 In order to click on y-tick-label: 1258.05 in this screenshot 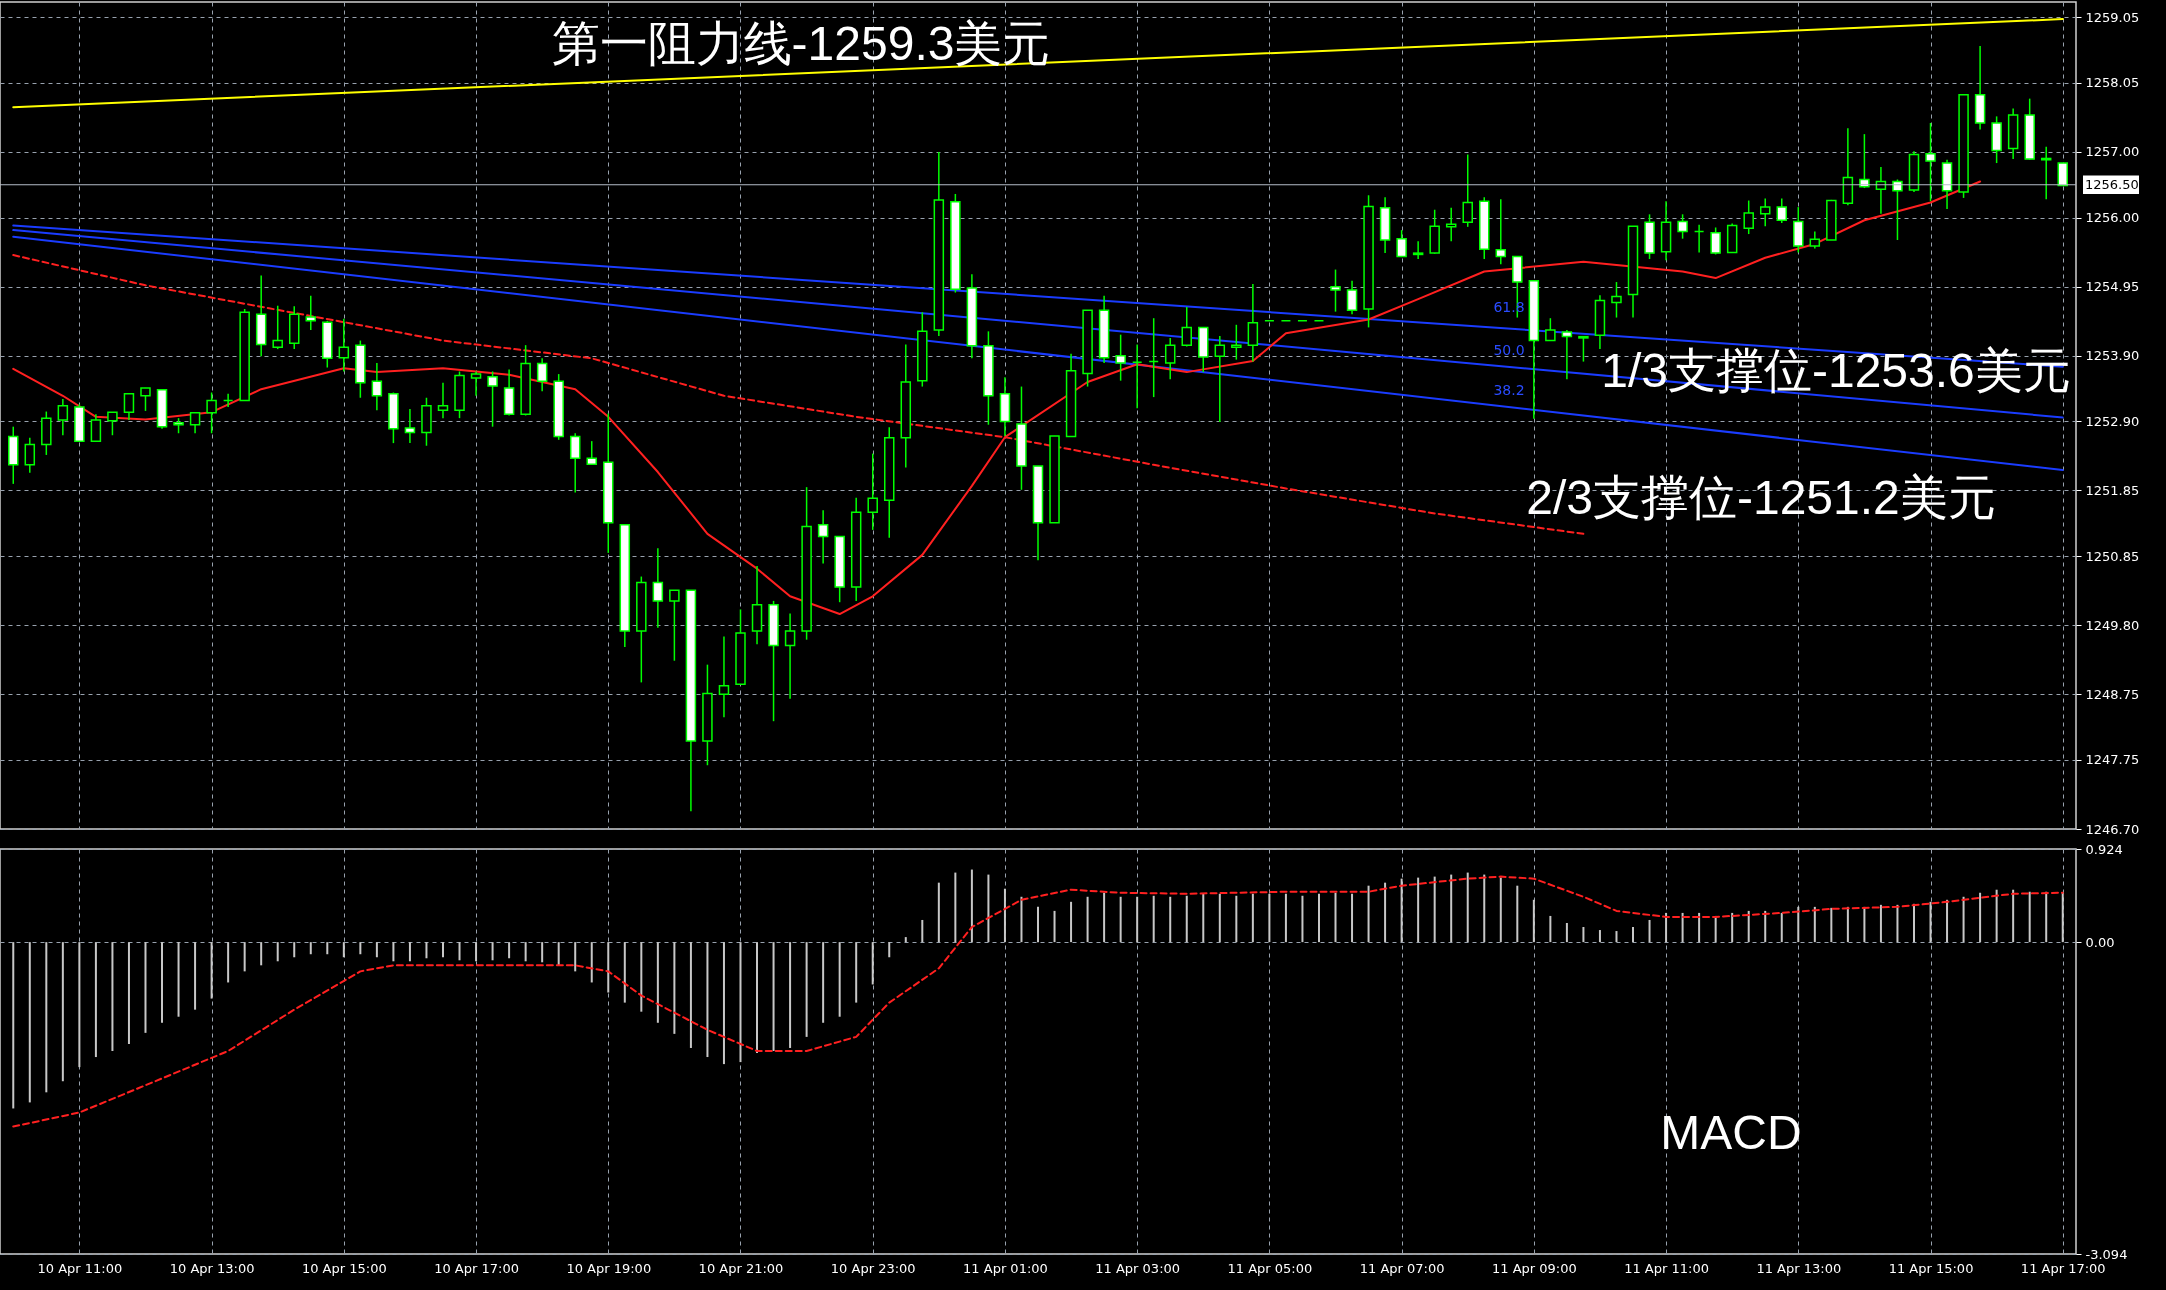, I will do `click(2112, 83)`.